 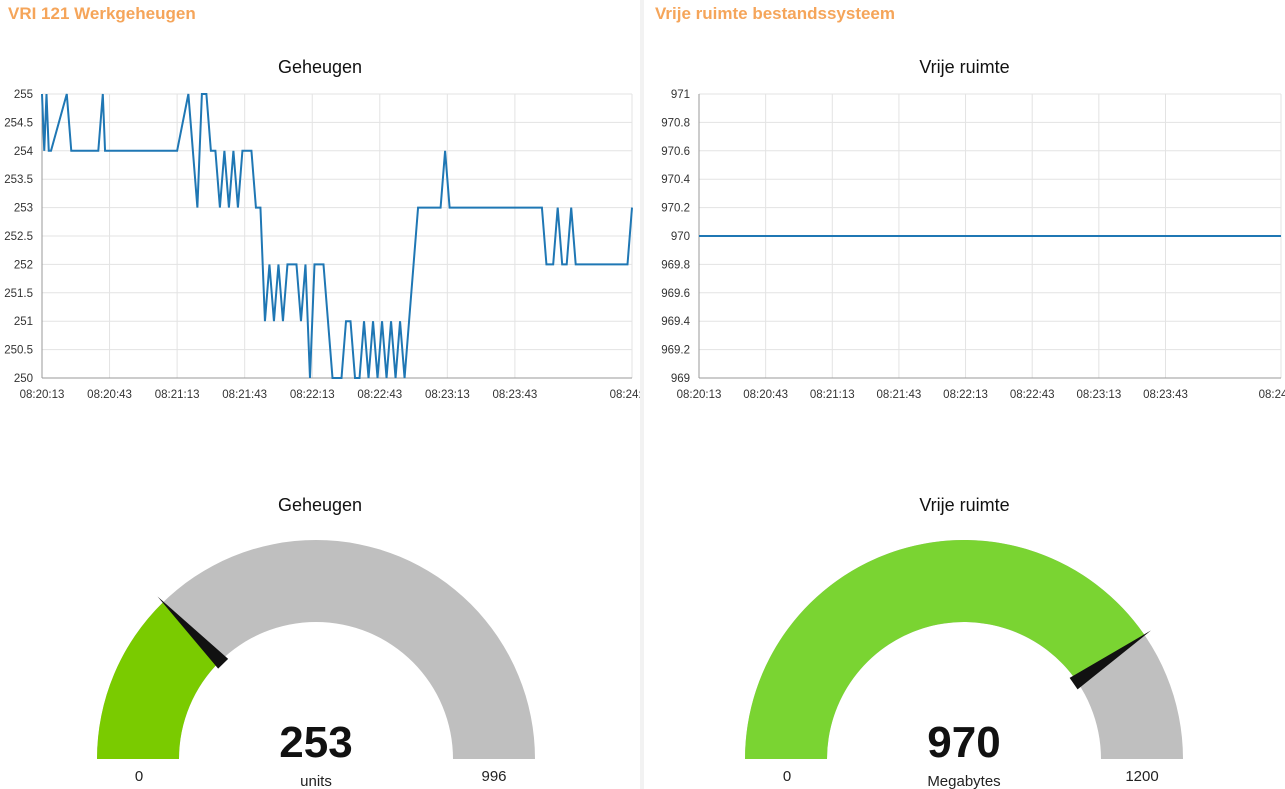 What do you see at coordinates (680, 379) in the screenshot?
I see `y-tick-label: 969` at bounding box center [680, 379].